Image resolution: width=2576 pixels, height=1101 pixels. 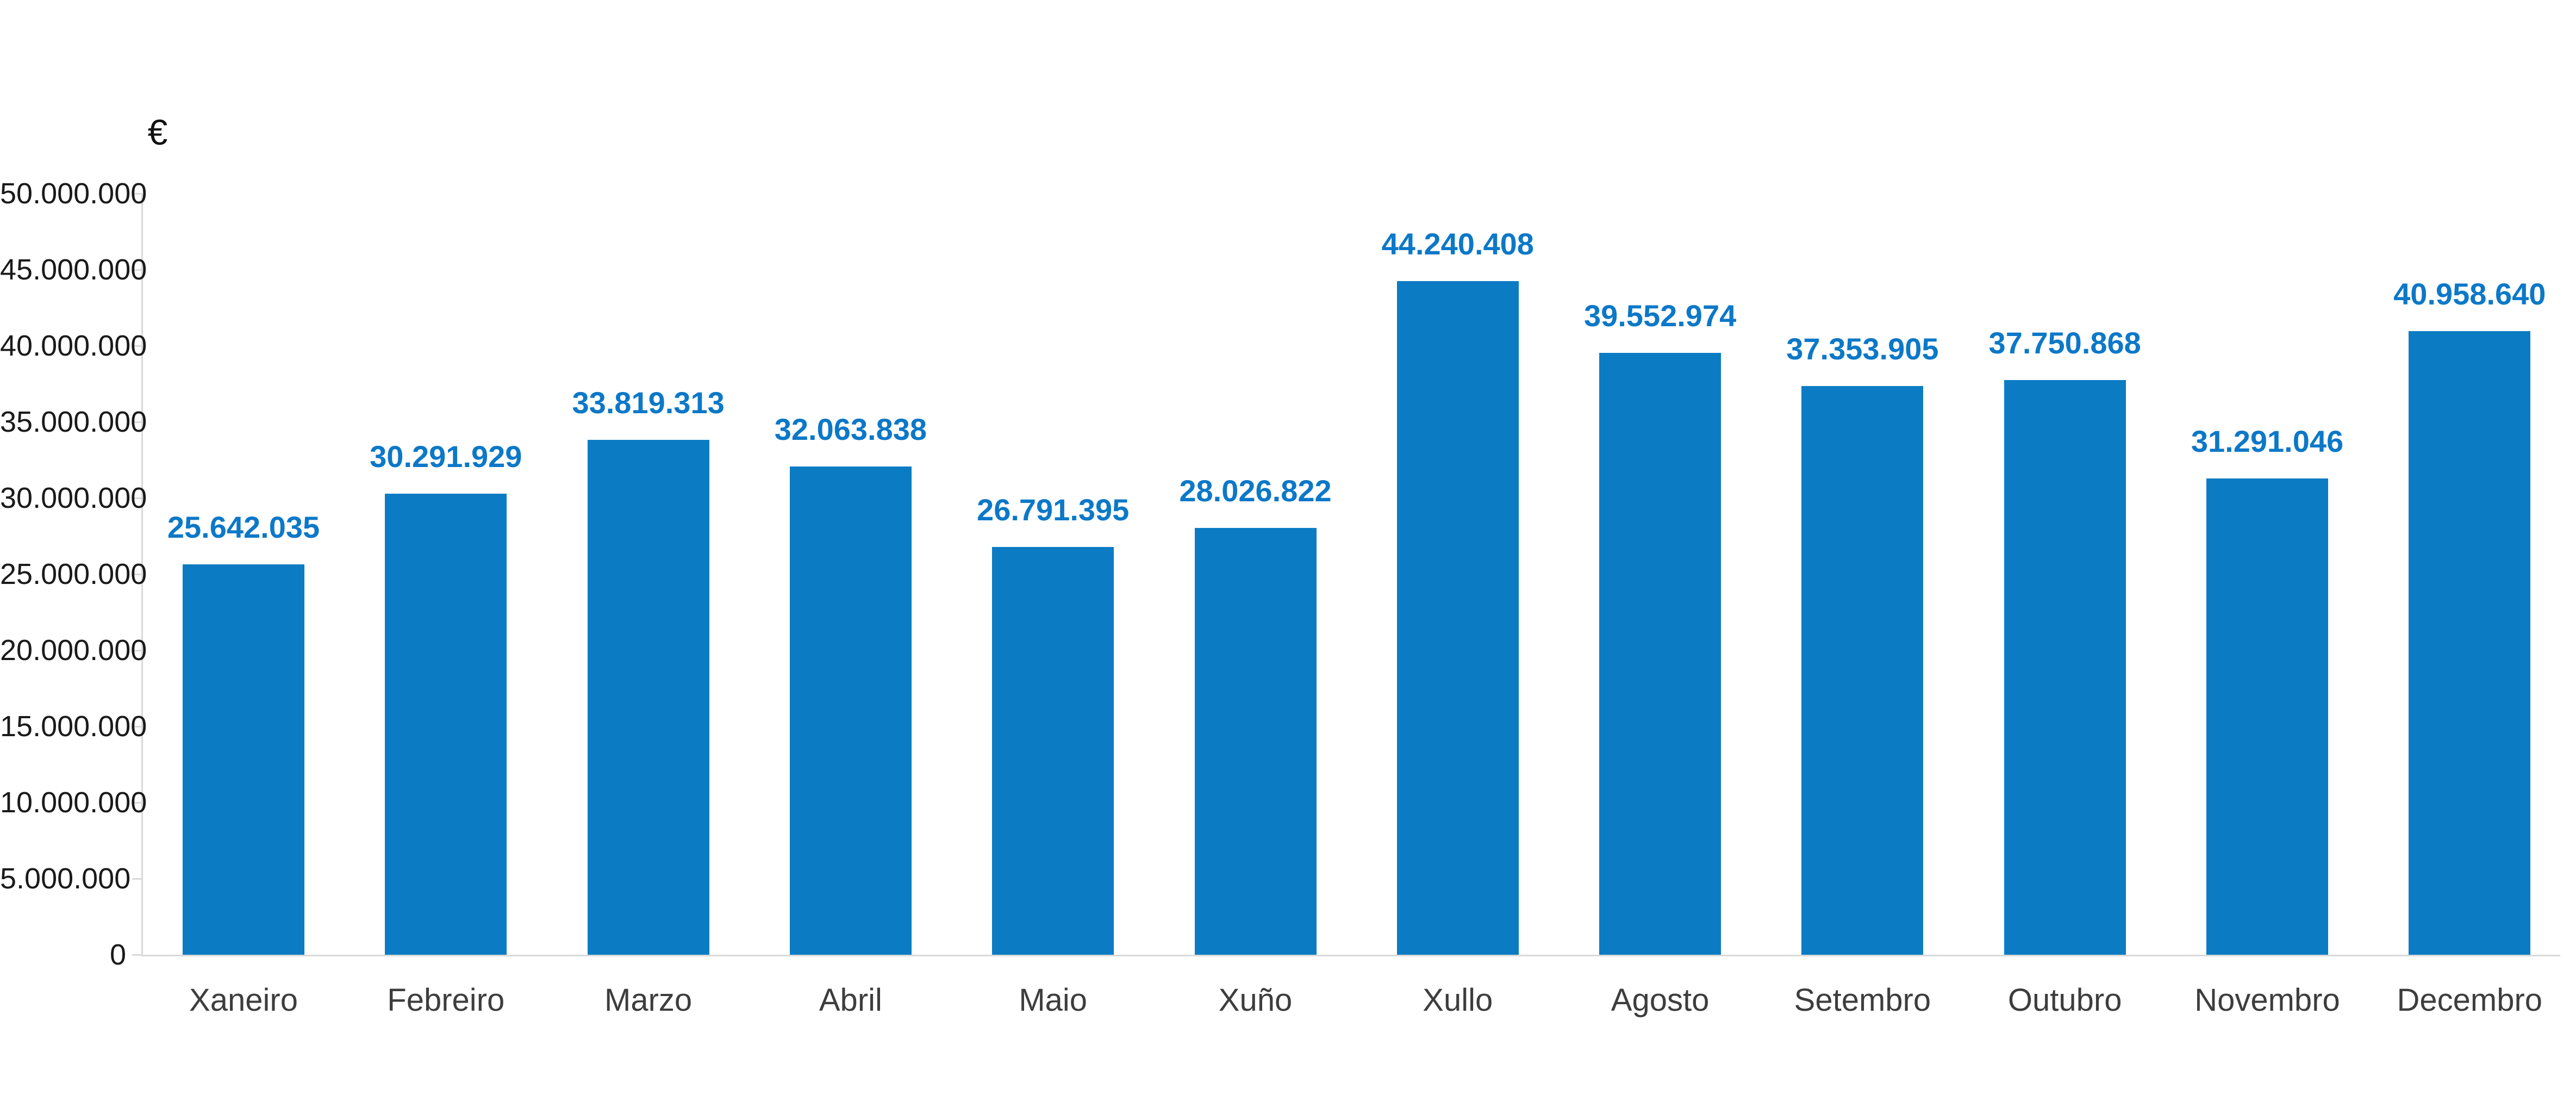 What do you see at coordinates (1863, 349) in the screenshot?
I see `bar-value-label: 37.353.905` at bounding box center [1863, 349].